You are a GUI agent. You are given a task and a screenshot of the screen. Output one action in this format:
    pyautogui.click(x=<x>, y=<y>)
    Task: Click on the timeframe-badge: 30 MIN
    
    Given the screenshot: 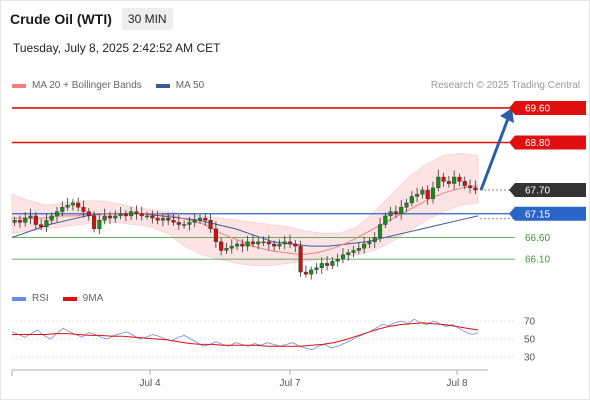 What is the action you would take?
    pyautogui.click(x=147, y=19)
    